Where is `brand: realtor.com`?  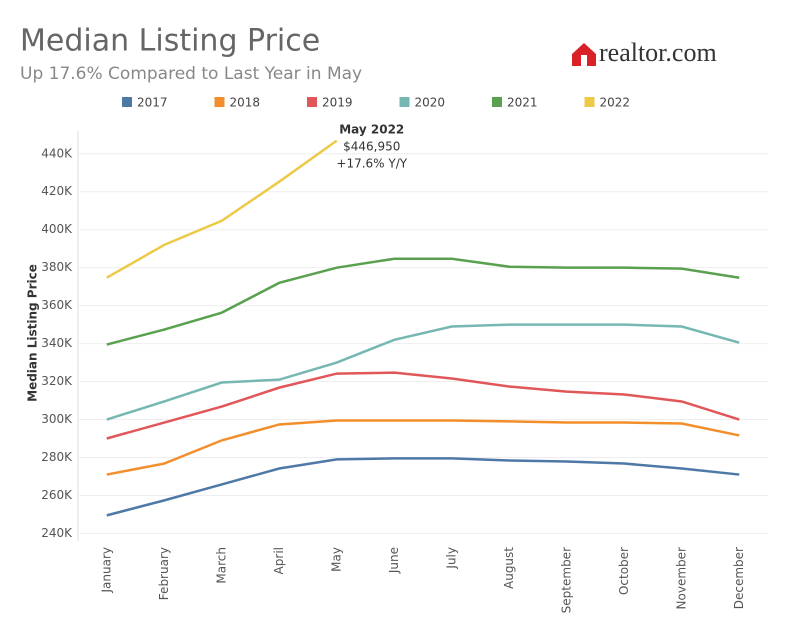
brand: realtor.com is located at coordinates (658, 52).